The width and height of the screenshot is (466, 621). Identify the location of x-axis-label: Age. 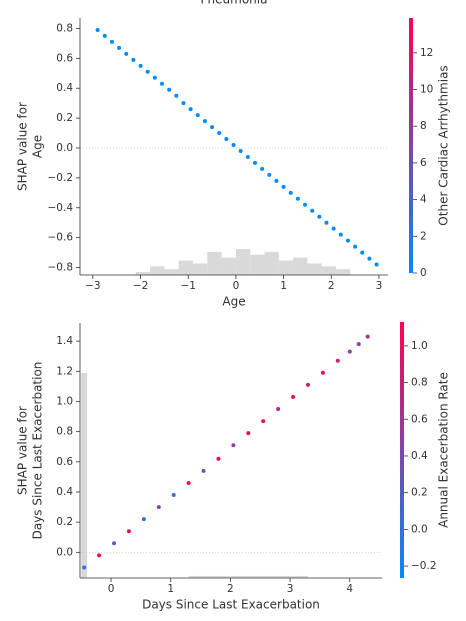
(233, 302).